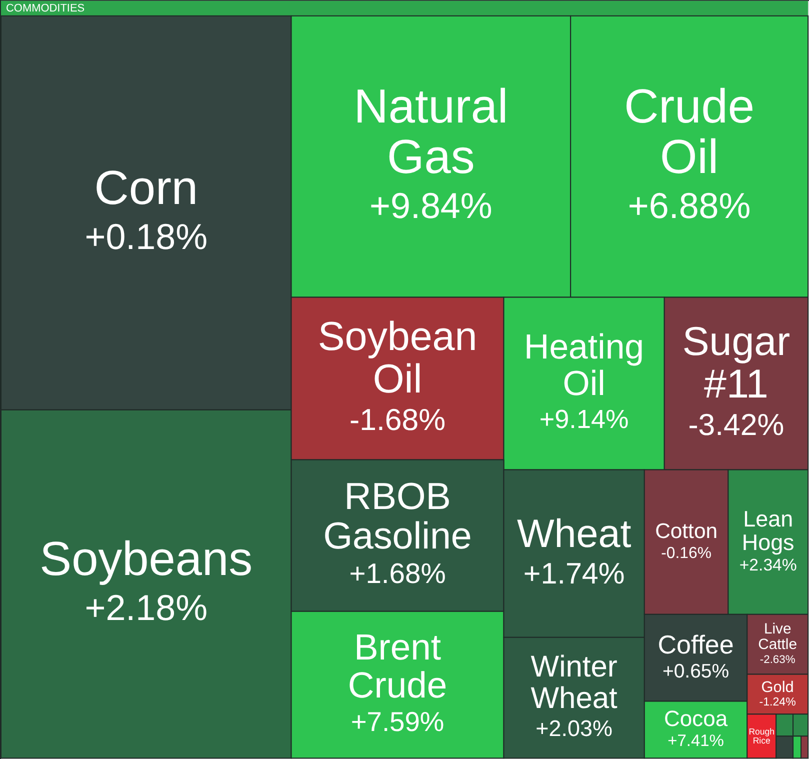 This screenshot has height=759, width=809. Describe the element at coordinates (398, 666) in the screenshot. I see `category-label: Brent Crude` at that location.